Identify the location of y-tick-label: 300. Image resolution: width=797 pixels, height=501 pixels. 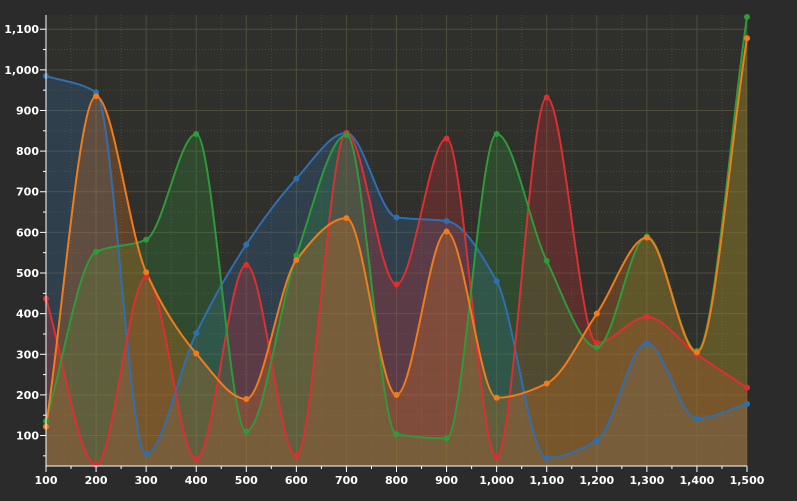
(27, 354).